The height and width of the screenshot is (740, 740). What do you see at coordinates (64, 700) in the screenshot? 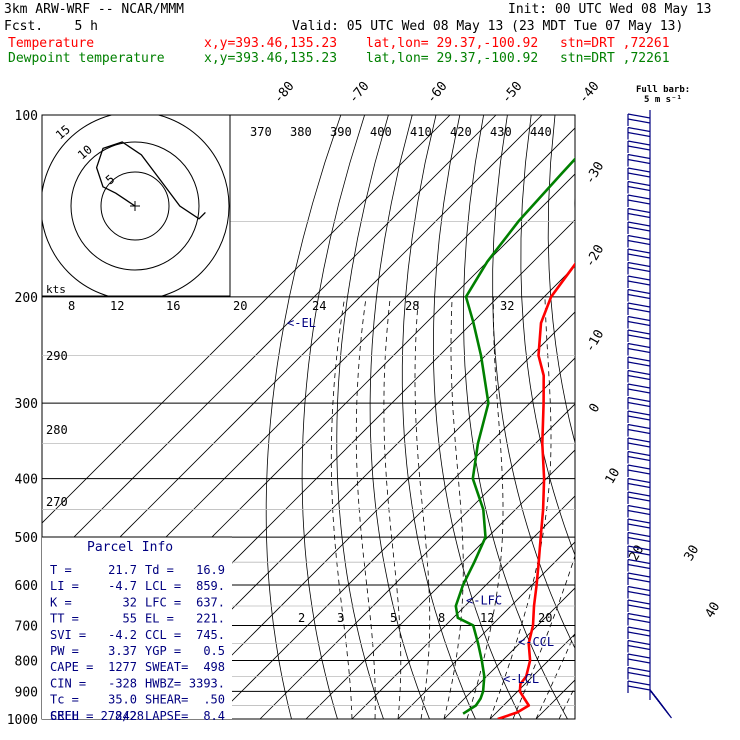
I see `parcel-key: Tc =` at bounding box center [64, 700].